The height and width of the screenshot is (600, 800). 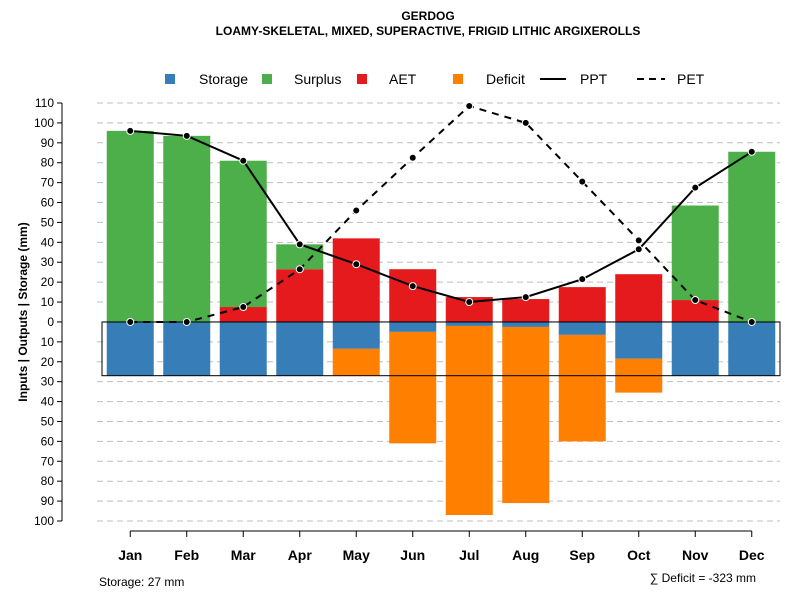 I want to click on legend-surplus-swatch, so click(x=267, y=79).